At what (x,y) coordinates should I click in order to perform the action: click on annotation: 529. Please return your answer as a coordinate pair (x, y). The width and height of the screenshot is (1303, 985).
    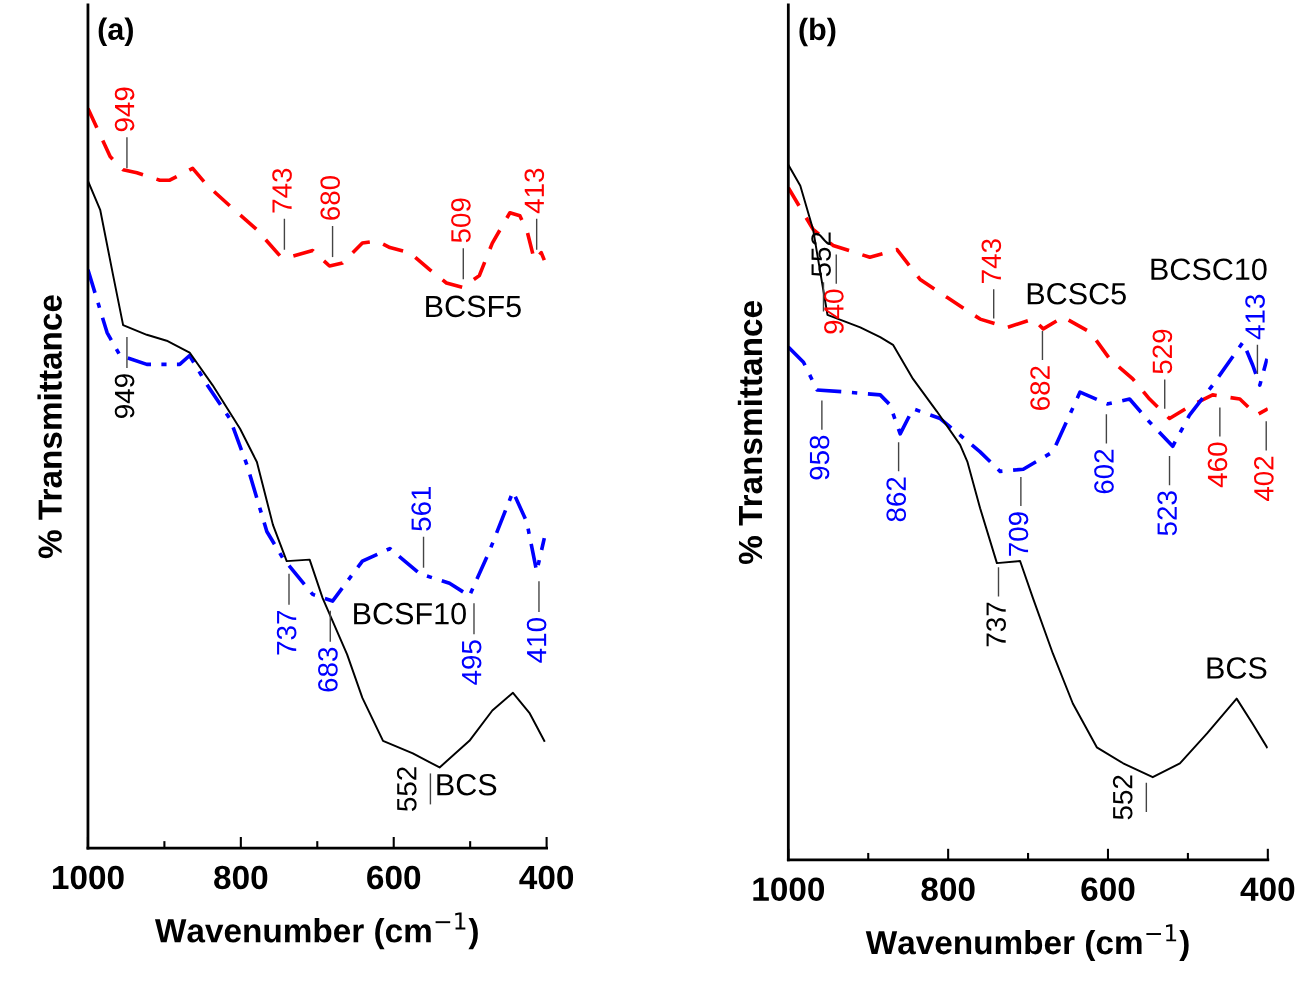
    Looking at the image, I should click on (1162, 351).